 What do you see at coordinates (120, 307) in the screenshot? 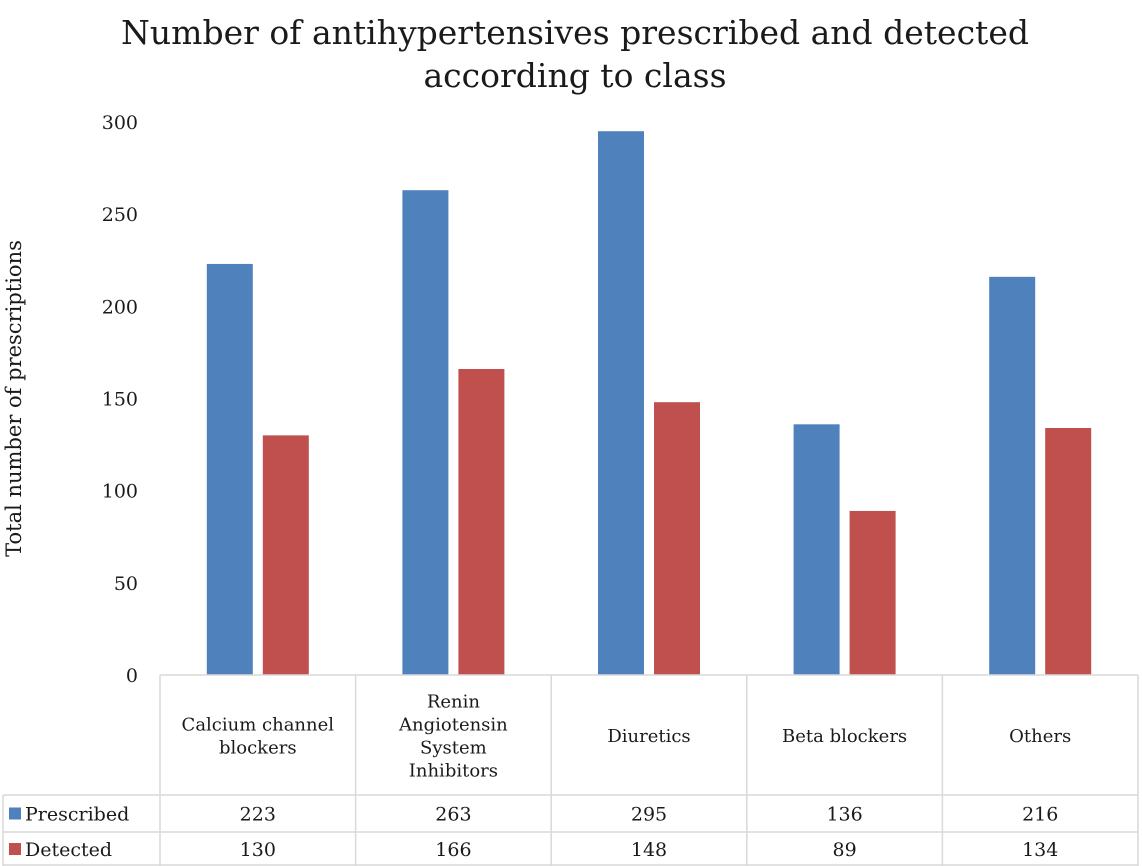
I see `y-tick-label: 200` at bounding box center [120, 307].